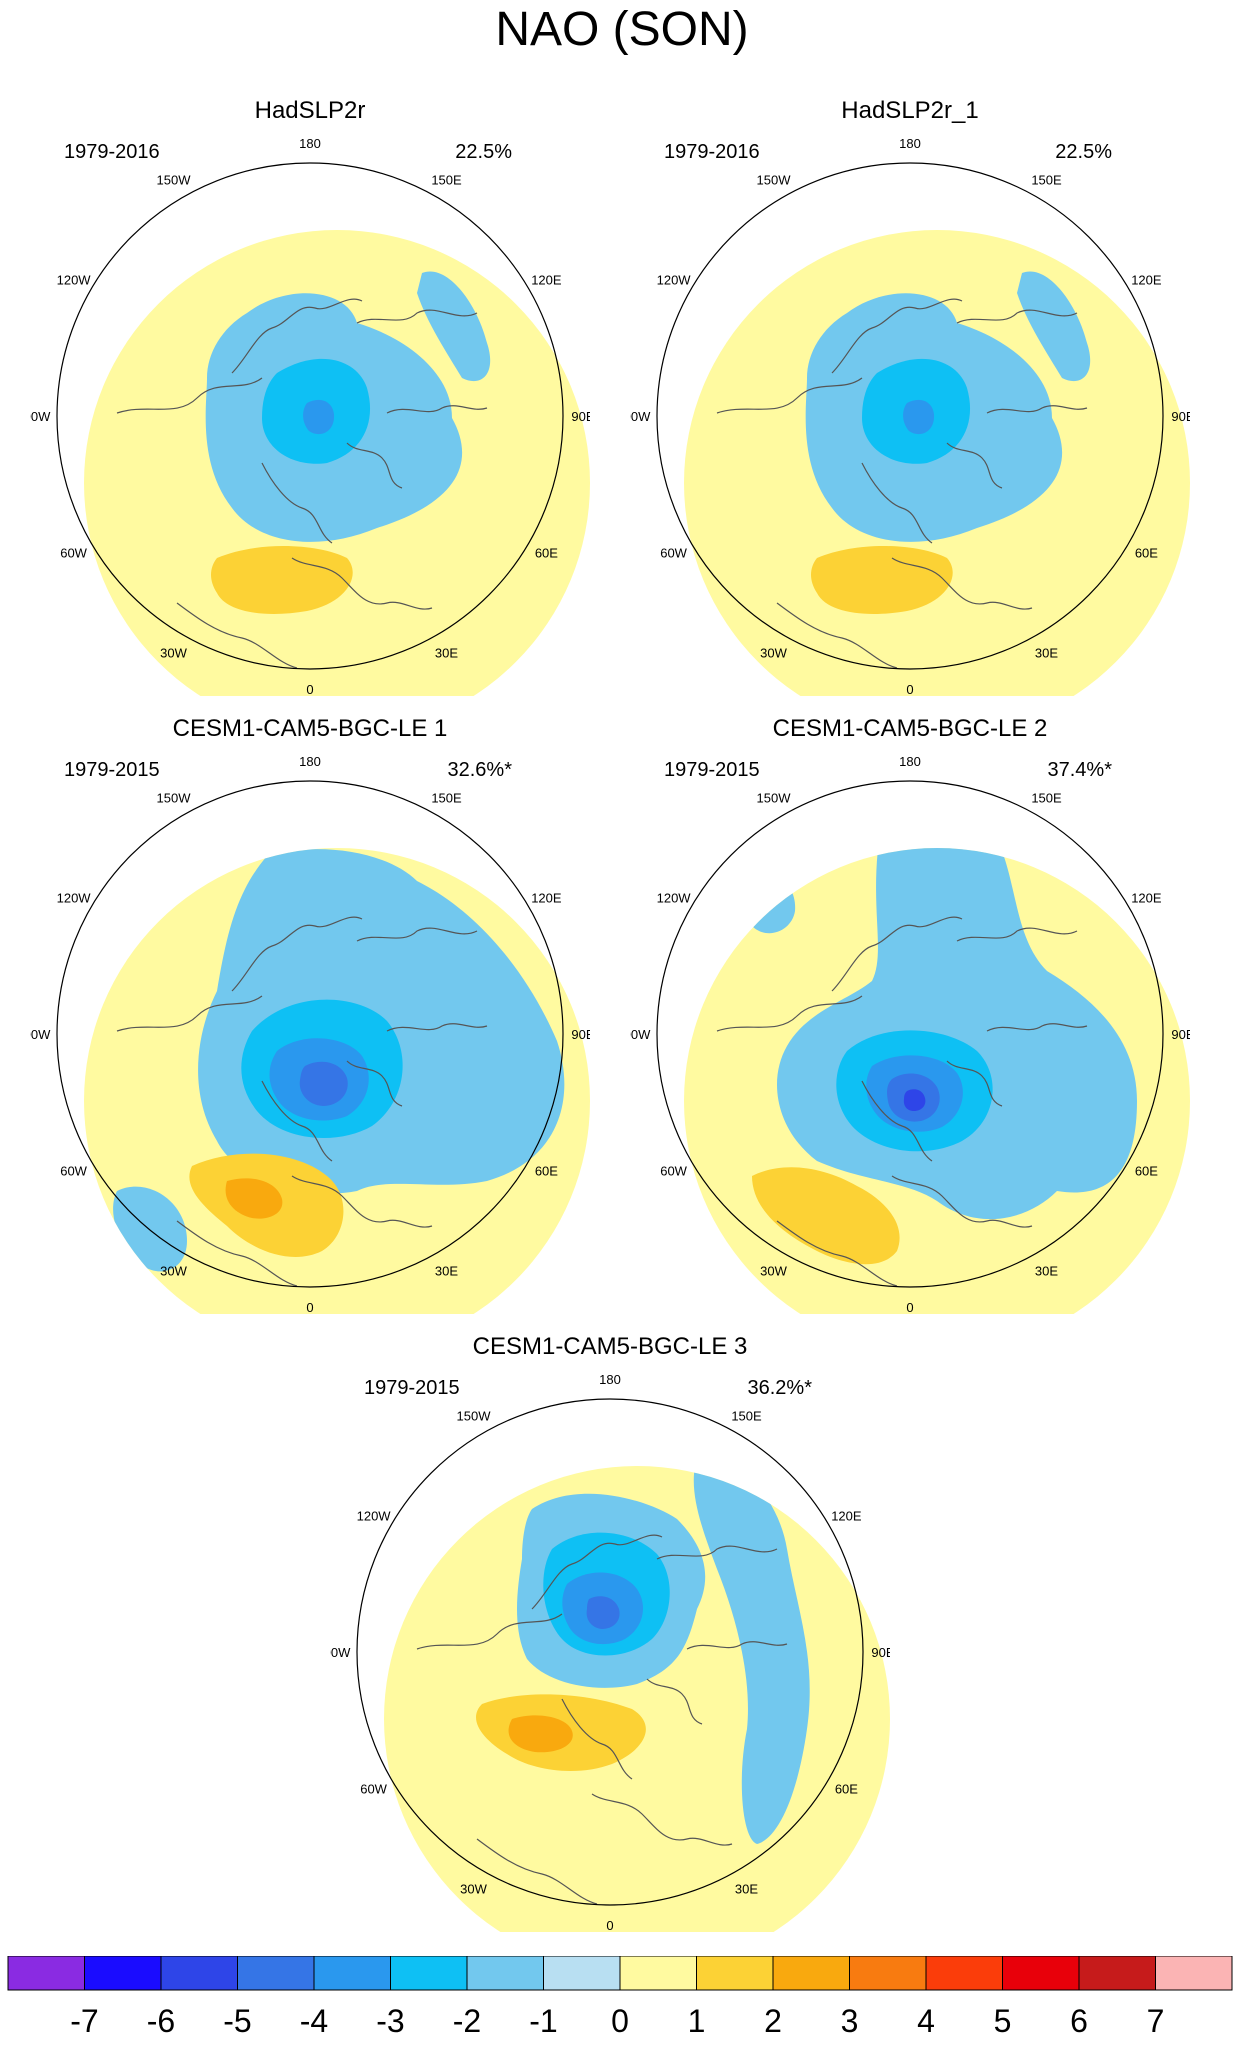 This screenshot has height=2046, width=1244. I want to click on contour-fill-neg5, so click(914, 1100).